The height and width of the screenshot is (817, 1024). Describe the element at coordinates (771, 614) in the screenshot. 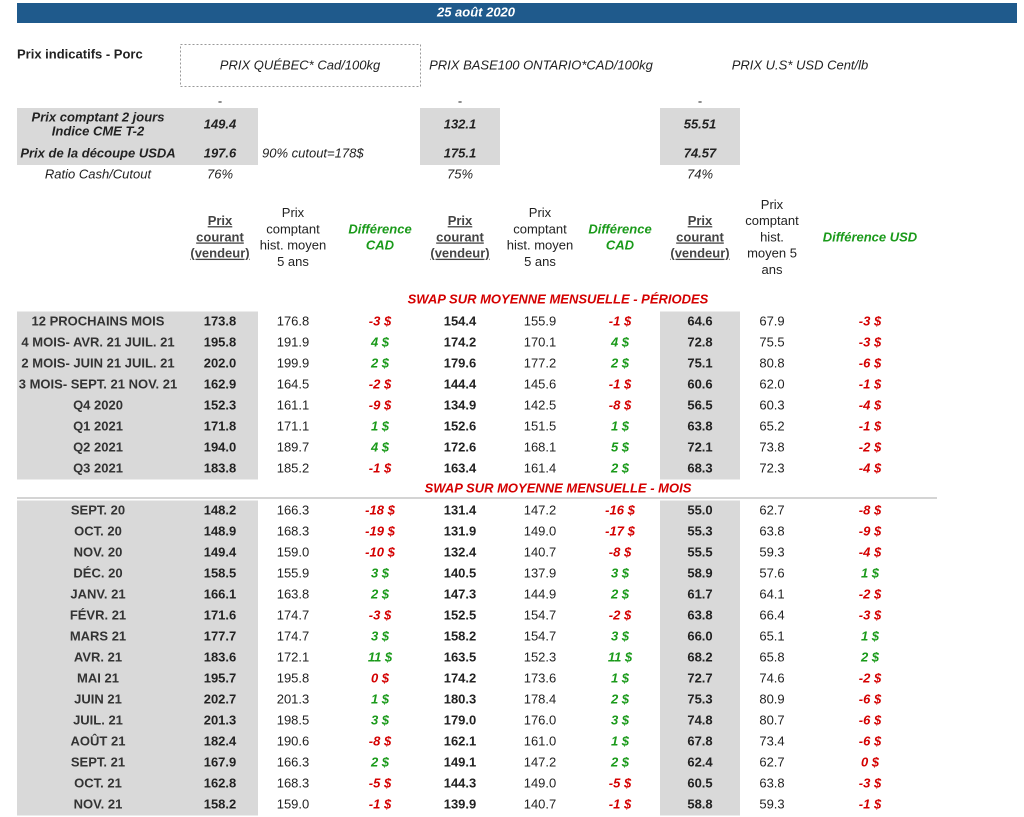

I see `price: 66.4` at that location.